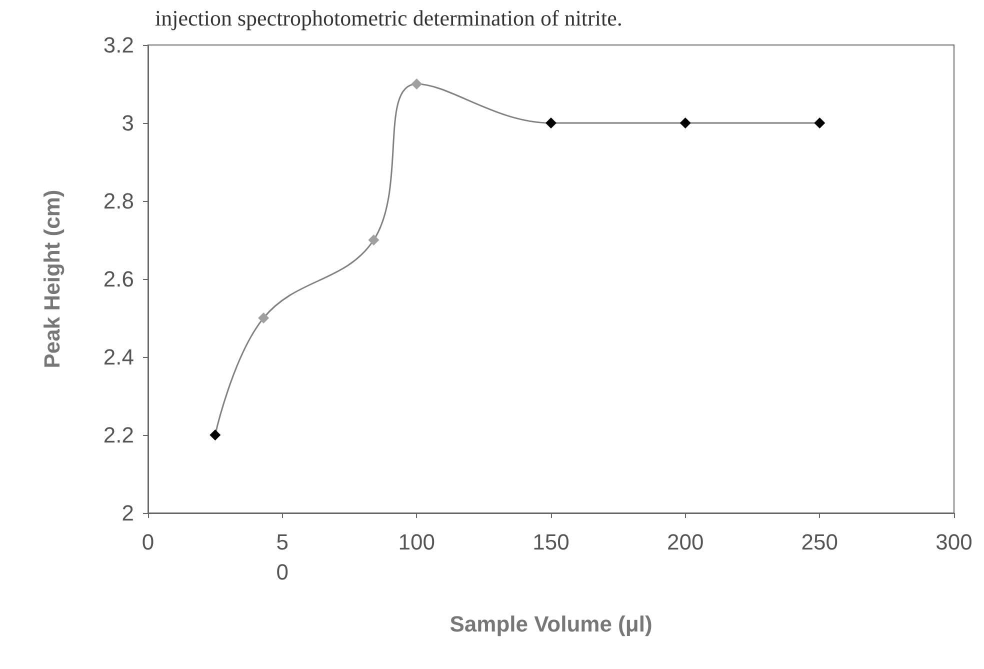 Image resolution: width=984 pixels, height=669 pixels. I want to click on chart-title: injection spectrophotometric determination of nitrite., so click(388, 18).